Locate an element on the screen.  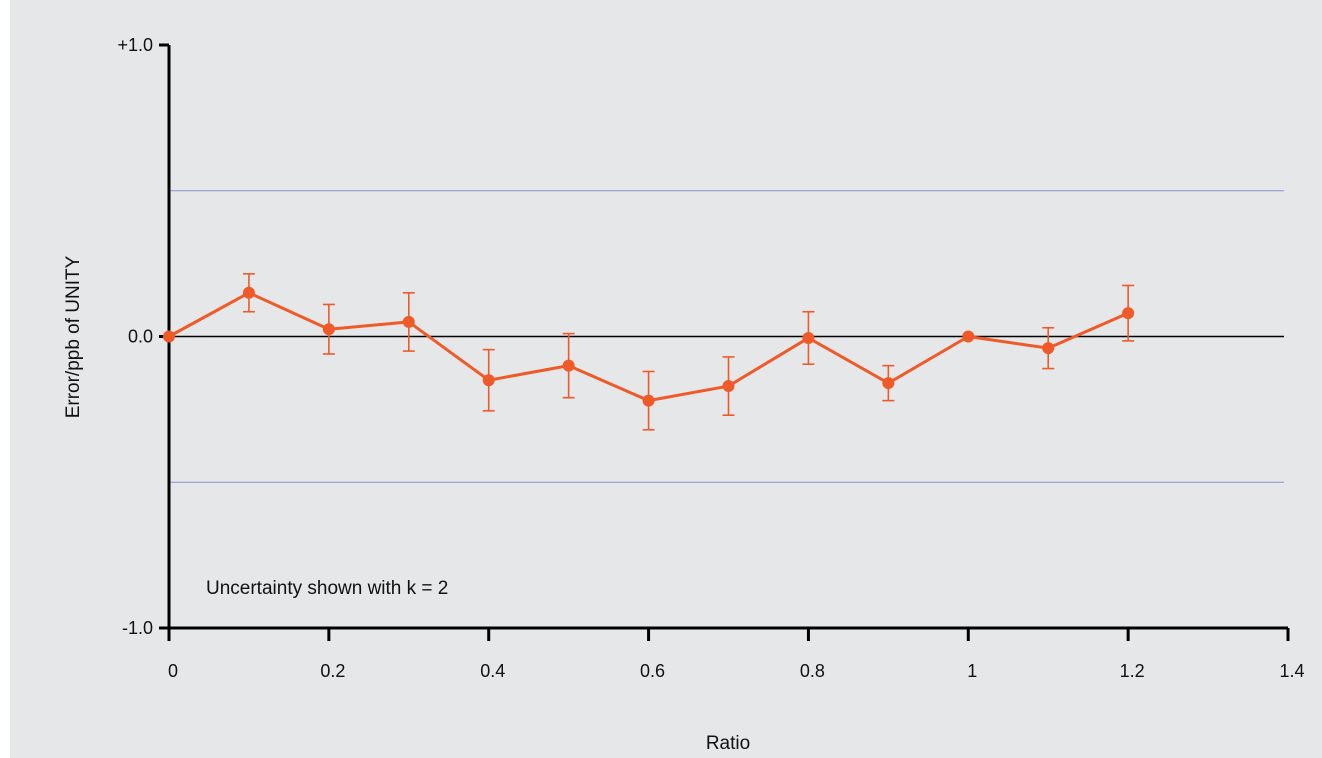
y-ticks: +1.0 0.0 -1.0 is located at coordinates (143, 336).